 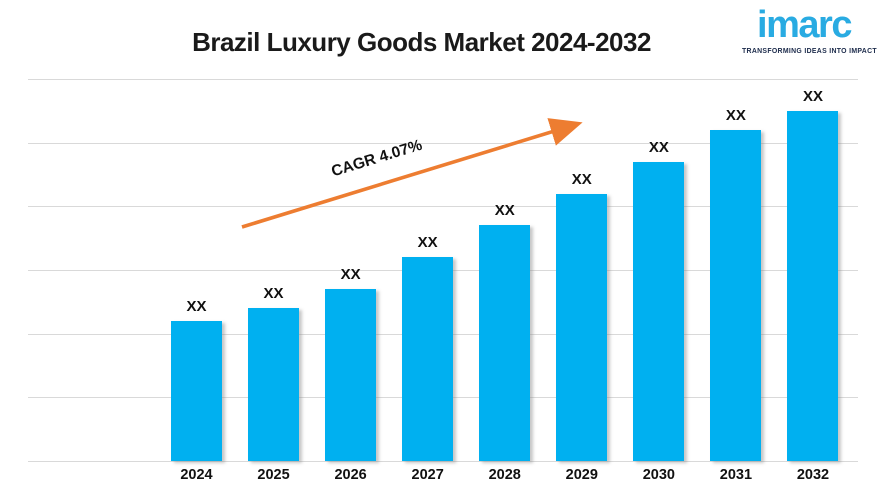 What do you see at coordinates (809, 51) in the screenshot?
I see `imarc-logo-tagline: TRANSFORMING IDEAS INTO IMPACT` at bounding box center [809, 51].